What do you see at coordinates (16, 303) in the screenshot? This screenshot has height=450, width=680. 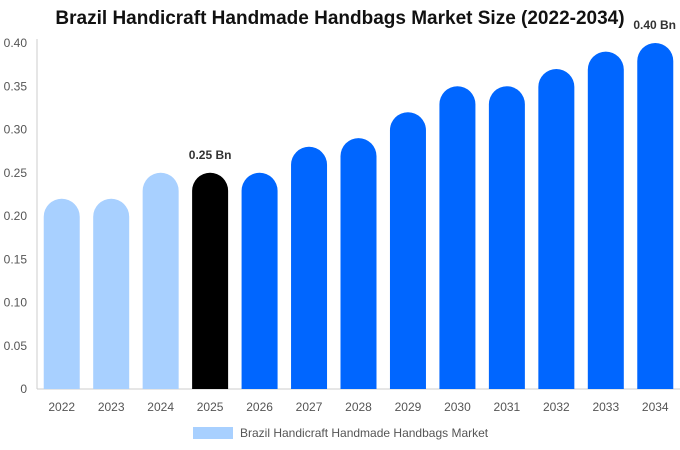 I see `y-tick-label: 0.10` at bounding box center [16, 303].